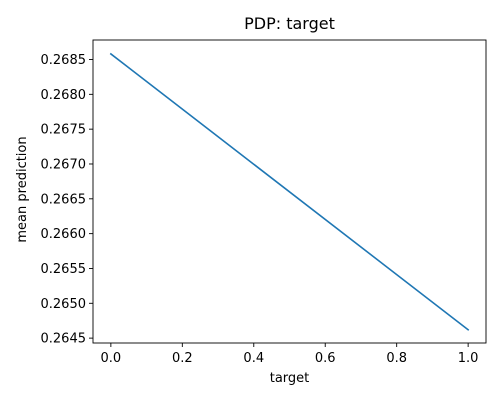 This screenshot has height=400, width=500. I want to click on y-tick-label: 0.2660, so click(64, 234).